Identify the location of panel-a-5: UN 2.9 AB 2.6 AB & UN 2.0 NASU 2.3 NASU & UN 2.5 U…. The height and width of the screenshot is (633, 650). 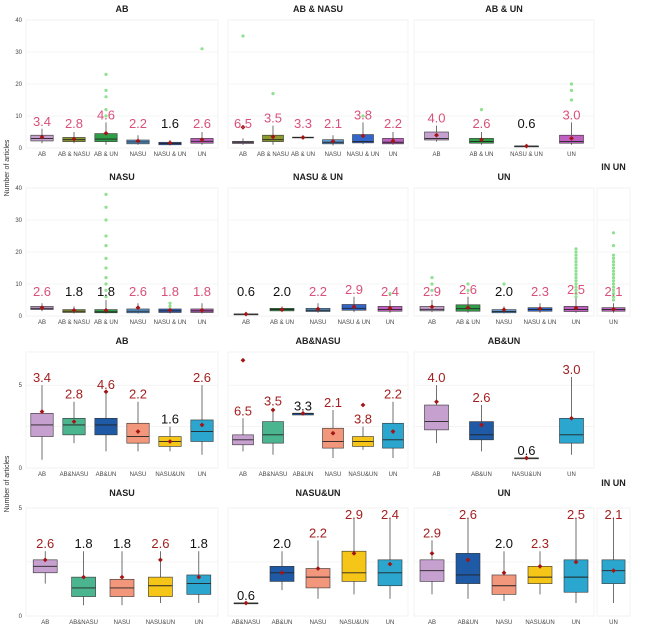
(504, 249).